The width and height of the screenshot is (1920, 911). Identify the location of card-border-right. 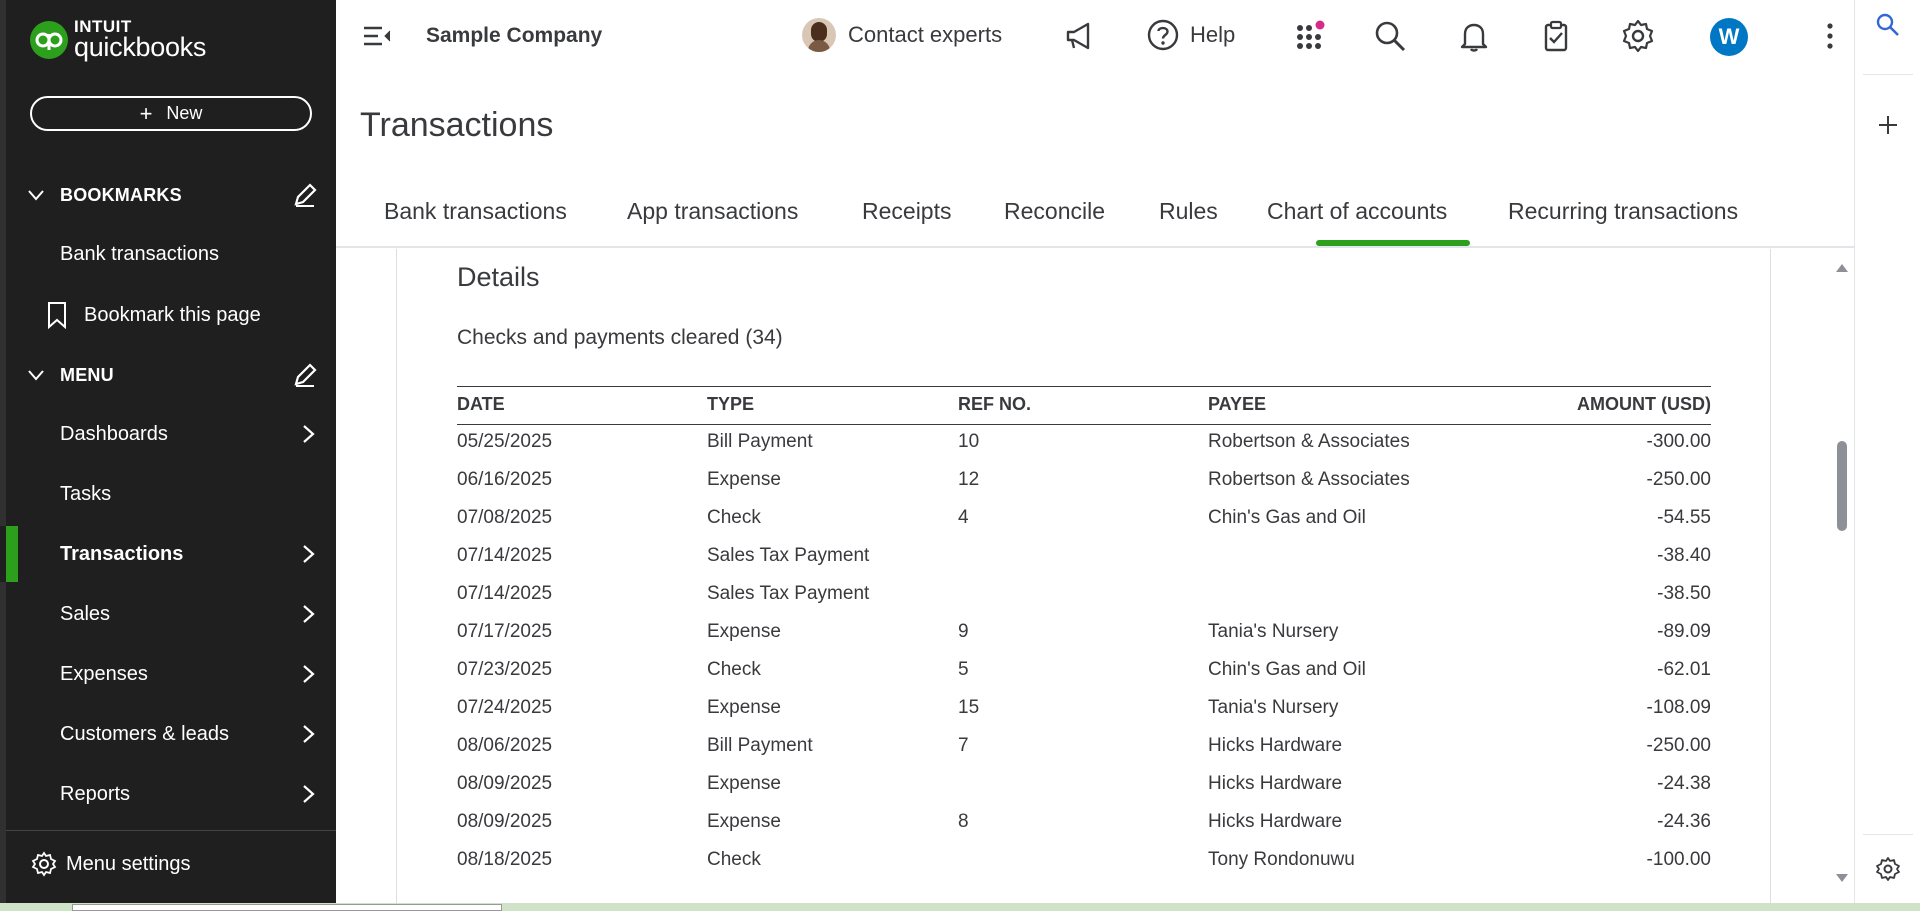
(1770, 576).